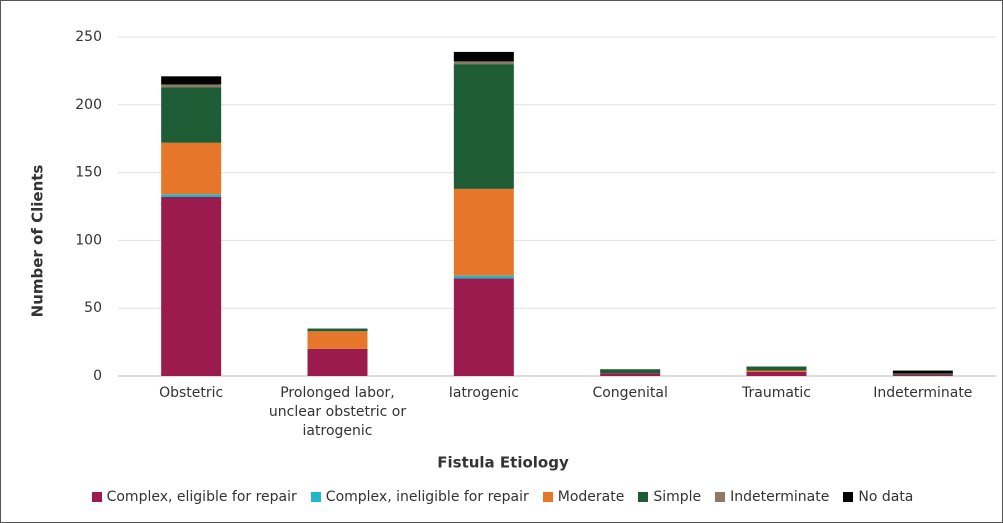 The width and height of the screenshot is (1003, 523). I want to click on legend-label: Complex, eligible for repair, so click(201, 497).